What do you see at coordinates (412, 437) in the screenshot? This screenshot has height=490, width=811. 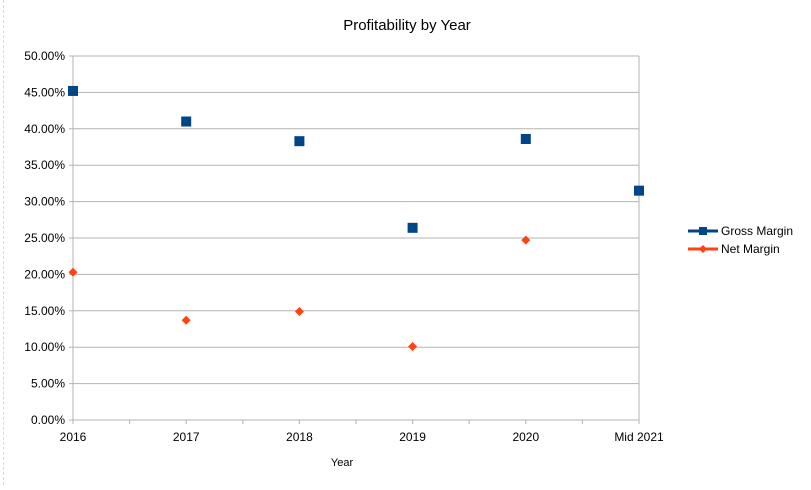 I see `x-tick-label: 2019` at bounding box center [412, 437].